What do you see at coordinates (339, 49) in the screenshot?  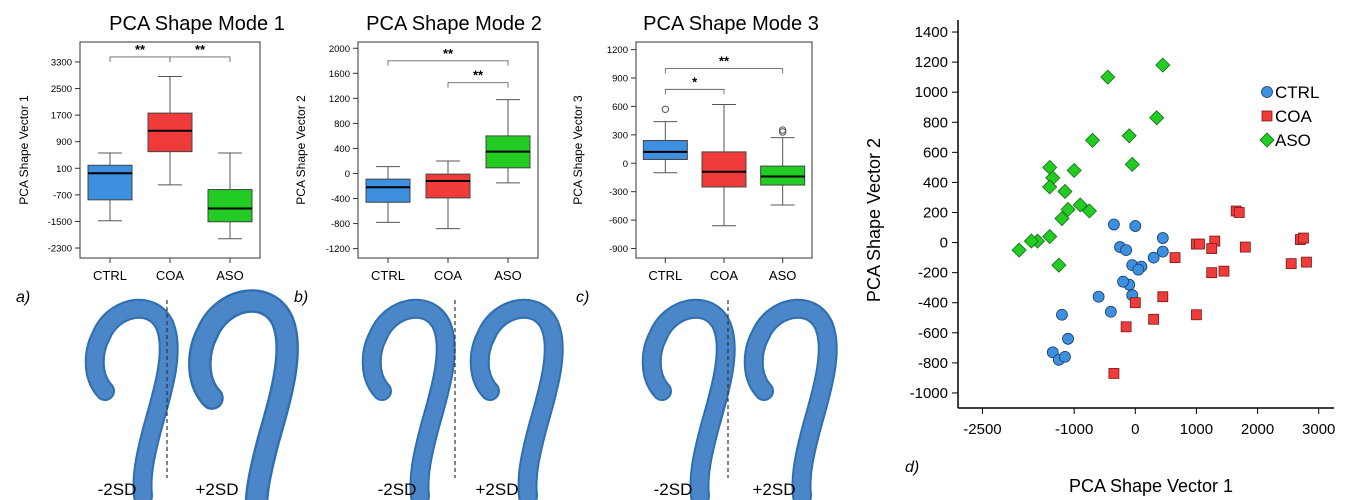 I see `y-tick-label: 2000` at bounding box center [339, 49].